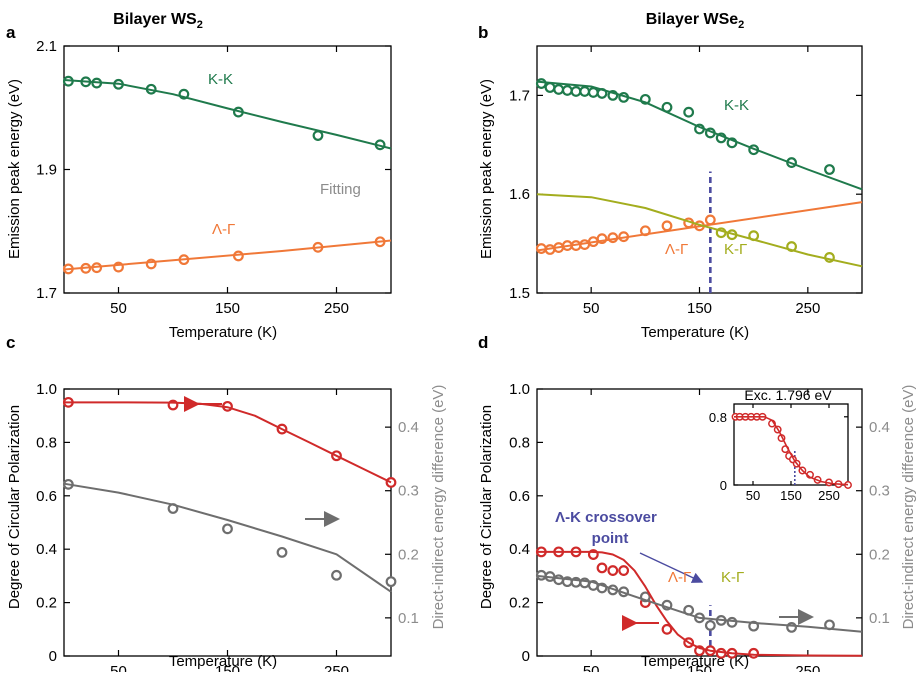 This screenshot has height=677, width=919. Describe the element at coordinates (483, 342) in the screenshot. I see `panel-d-letter: d` at that location.